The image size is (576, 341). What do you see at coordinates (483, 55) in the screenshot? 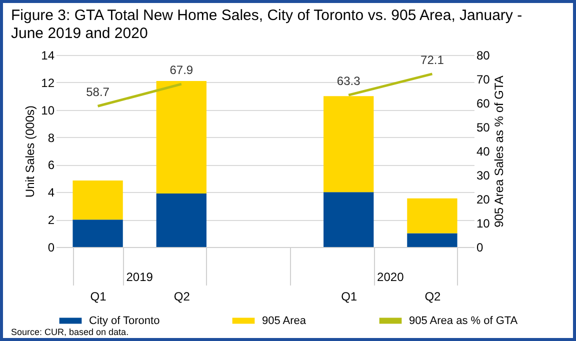
I see `y2-tick-label: 80` at bounding box center [483, 55].